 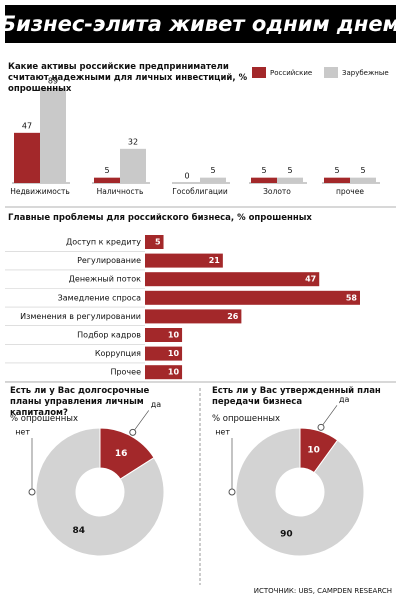 I want to click on x-tick-label: Золото, so click(x=277, y=191).